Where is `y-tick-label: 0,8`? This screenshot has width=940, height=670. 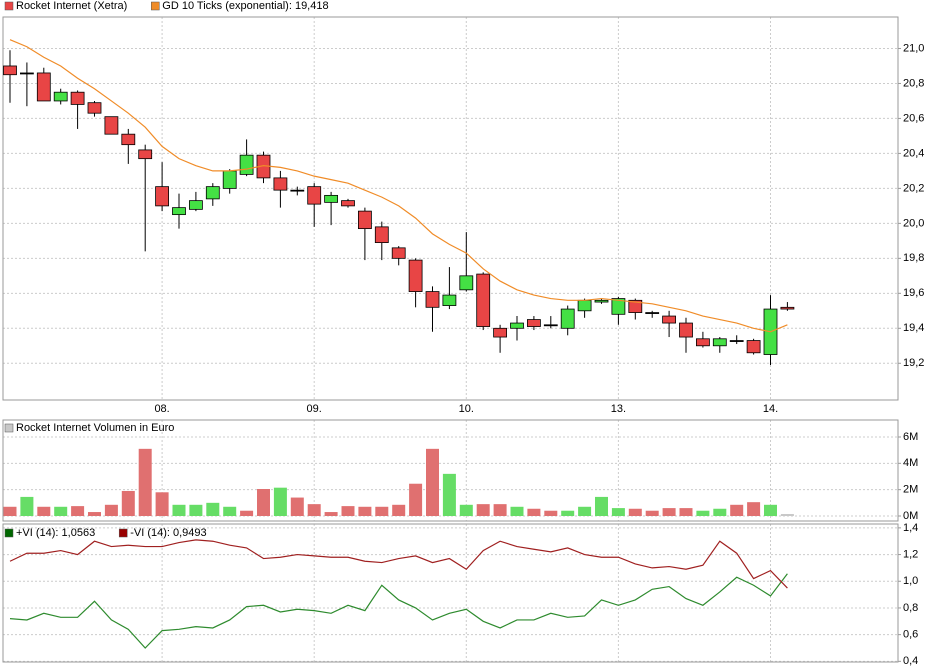
y-tick-label: 0,8 is located at coordinates (910, 608).